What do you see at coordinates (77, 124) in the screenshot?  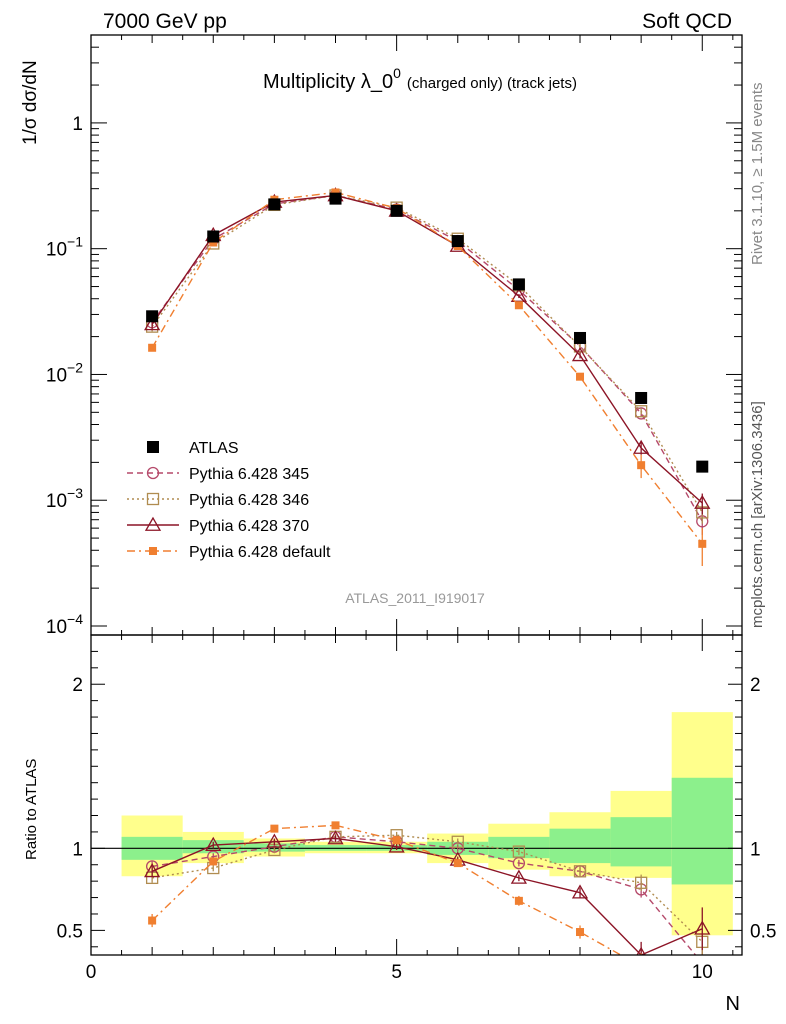 I see `y-tick-label: 1` at bounding box center [77, 124].